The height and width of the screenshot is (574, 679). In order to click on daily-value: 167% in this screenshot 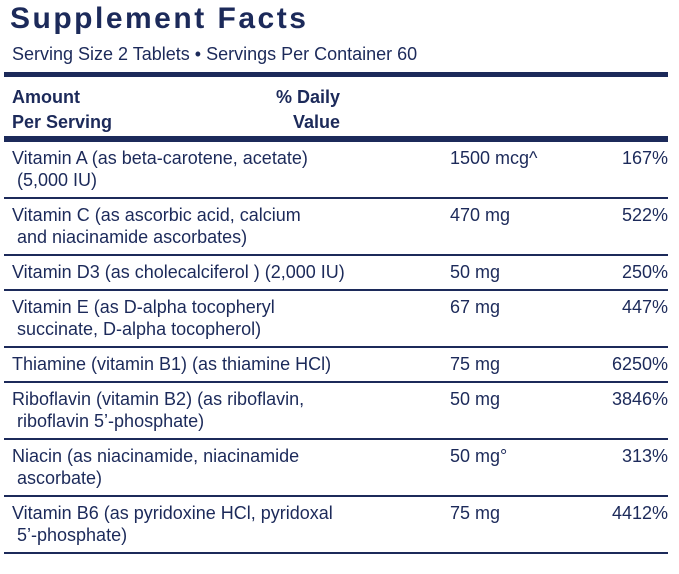, I will do `click(644, 158)`.